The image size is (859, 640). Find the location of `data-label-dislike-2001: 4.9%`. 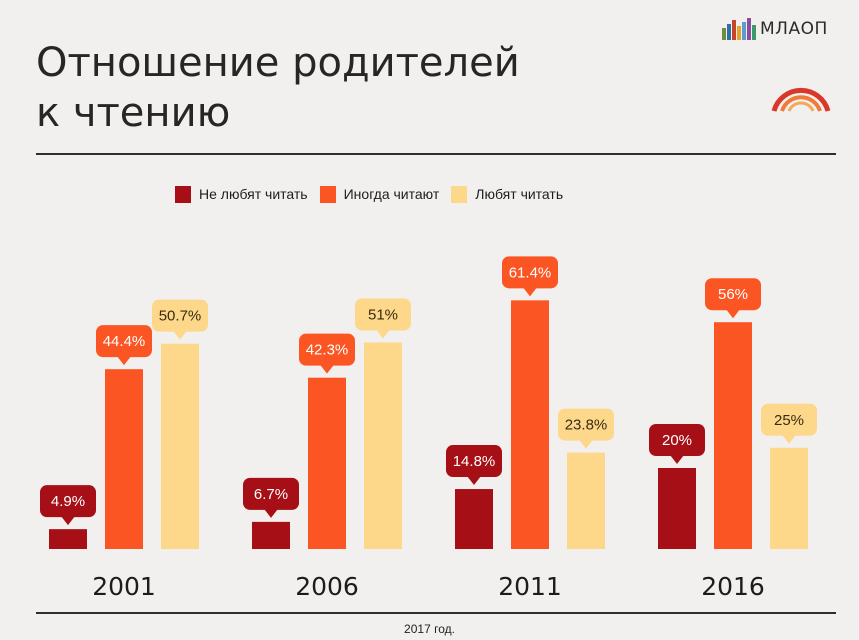

data-label-dislike-2001: 4.9% is located at coordinates (68, 501).